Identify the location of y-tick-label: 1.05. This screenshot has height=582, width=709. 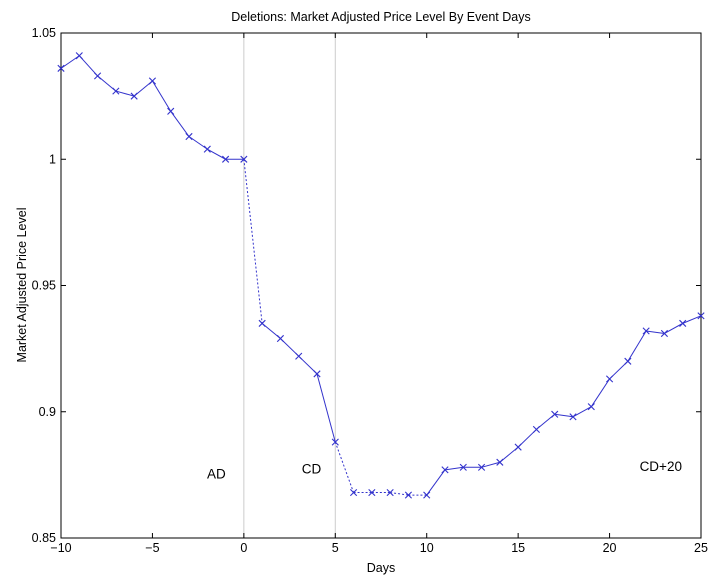
(44, 33).